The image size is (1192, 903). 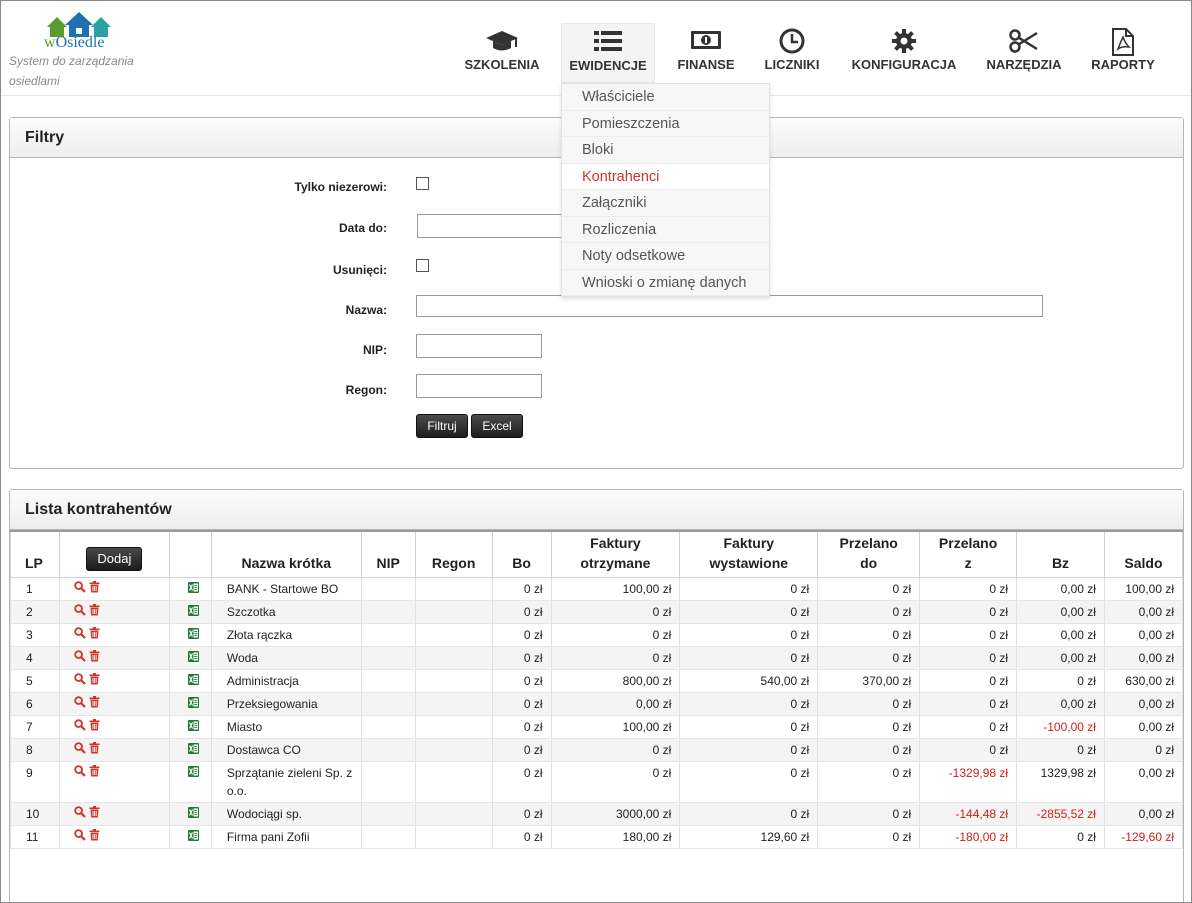 What do you see at coordinates (615, 814) in the screenshot?
I see `cell-received: 3000,00 zł` at bounding box center [615, 814].